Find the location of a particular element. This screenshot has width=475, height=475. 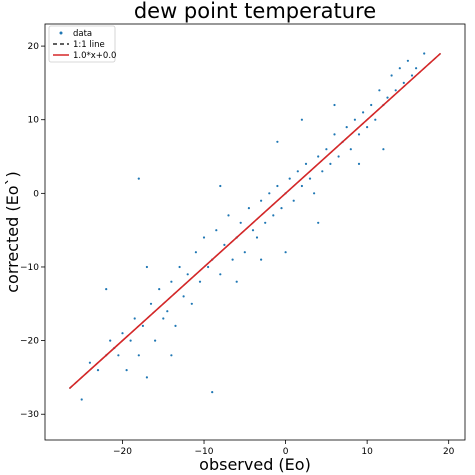

y-tick-label: 20 is located at coordinates (34, 47).